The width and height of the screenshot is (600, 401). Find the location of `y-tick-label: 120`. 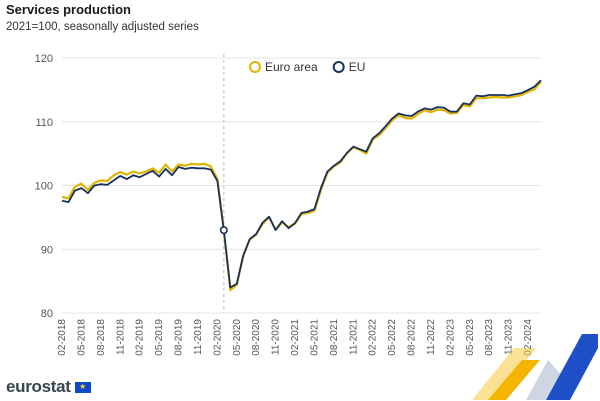

y-tick-label: 120 is located at coordinates (44, 59).